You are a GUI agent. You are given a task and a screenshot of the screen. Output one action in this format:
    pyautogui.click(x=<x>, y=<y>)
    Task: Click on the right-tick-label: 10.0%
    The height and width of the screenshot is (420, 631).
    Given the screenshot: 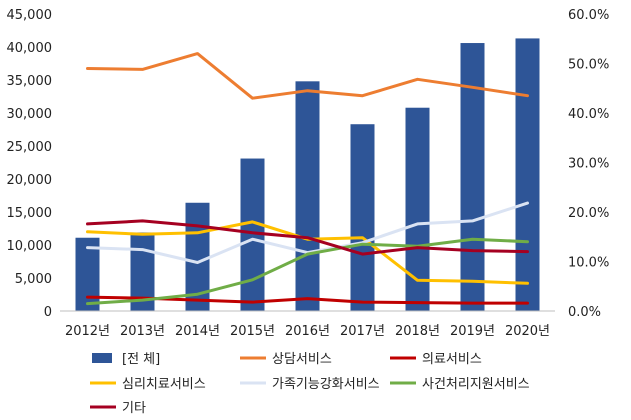 What is the action you would take?
    pyautogui.click(x=588, y=263)
    